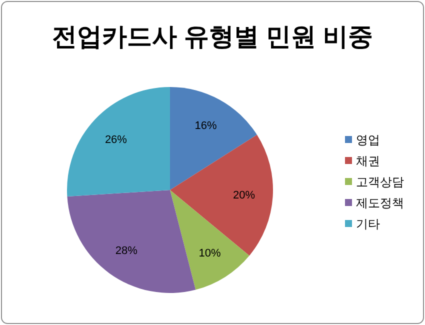 Image resolution: width=425 pixels, height=325 pixels. Describe the element at coordinates (126, 250) in the screenshot. I see `data-label: 28%` at that location.